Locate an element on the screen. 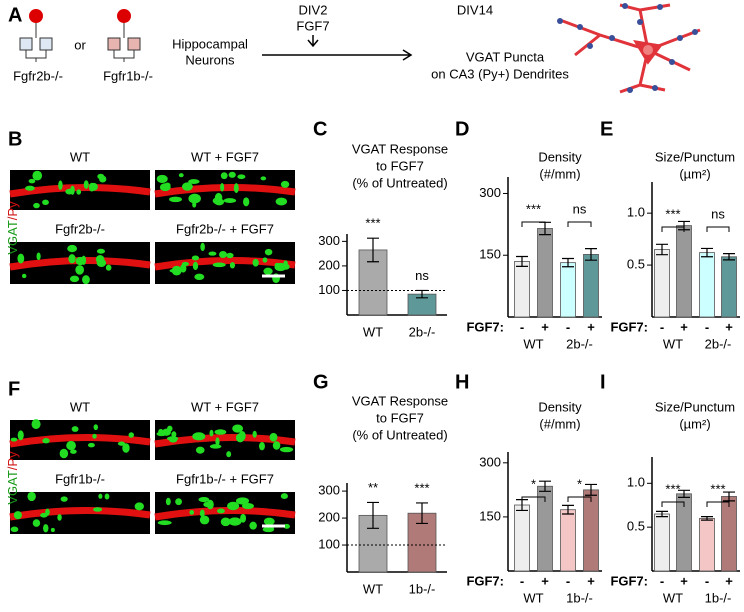 Image resolution: width=744 pixels, height=612 pixels. text: Hippocampal is located at coordinates (210, 43).